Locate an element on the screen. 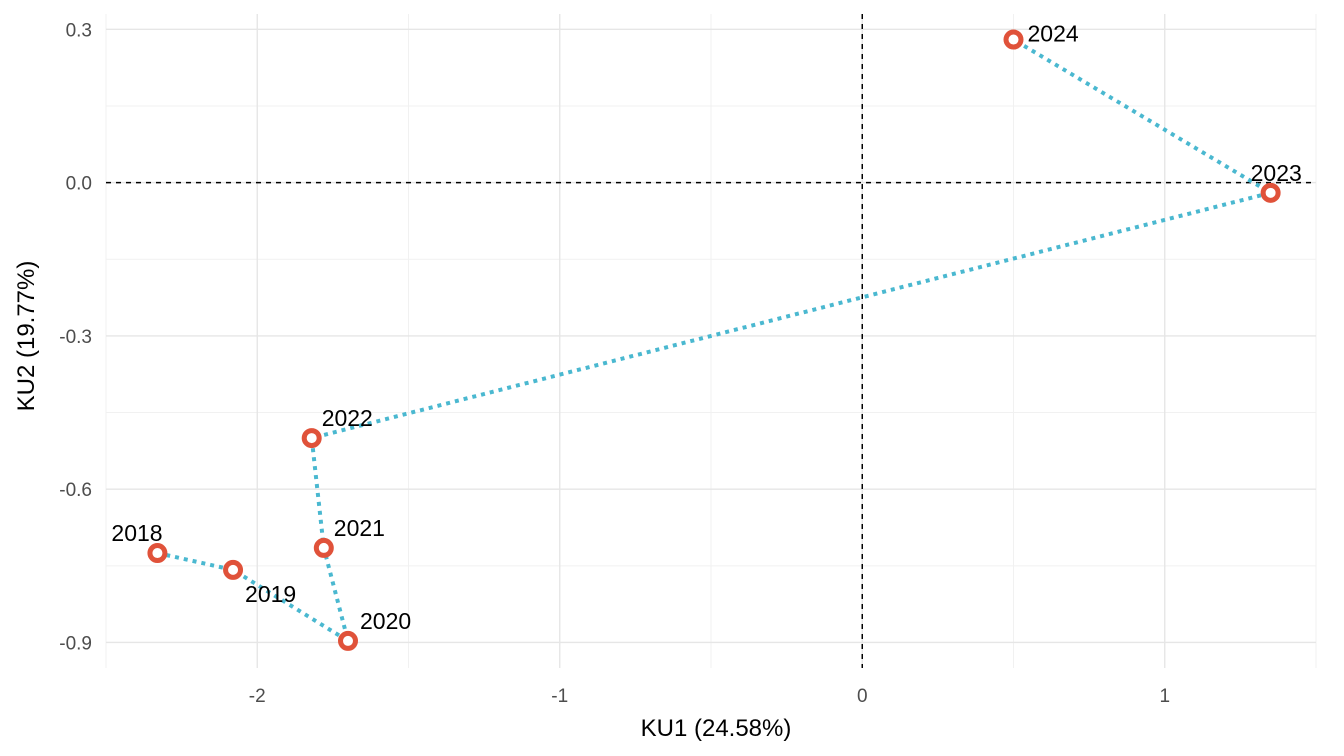 This screenshot has width=1344, height=756. point-label: 2023 is located at coordinates (1276, 173).